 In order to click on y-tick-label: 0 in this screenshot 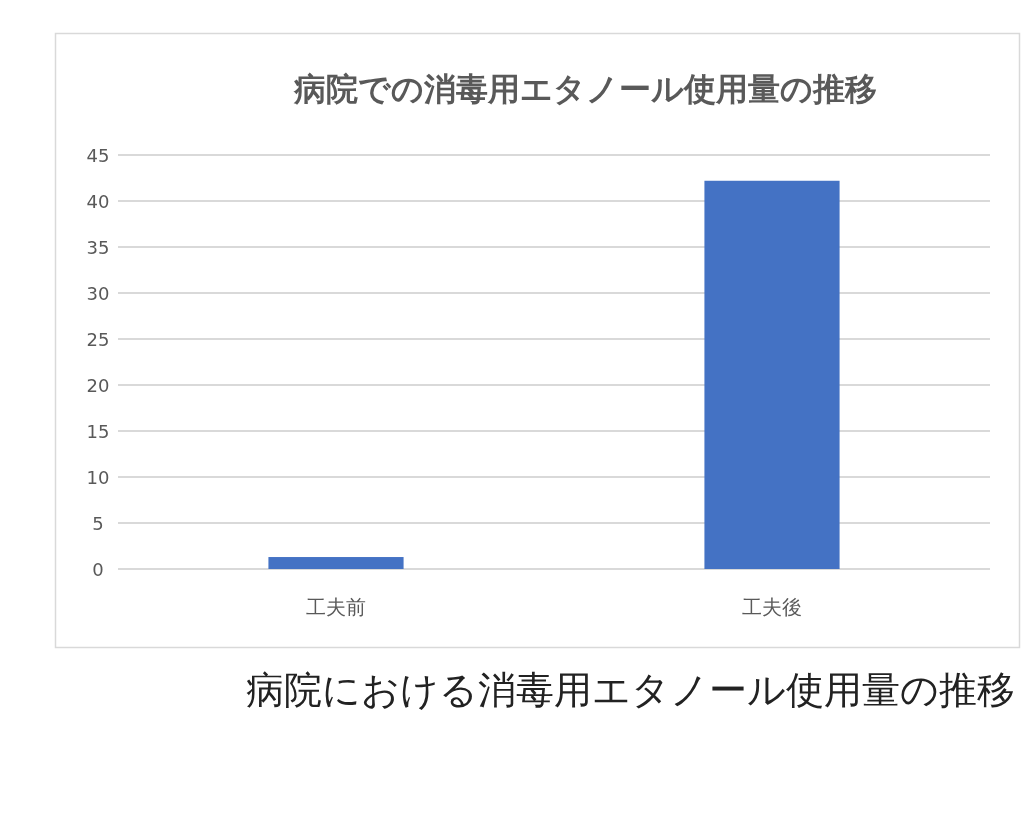, I will do `click(98, 569)`.